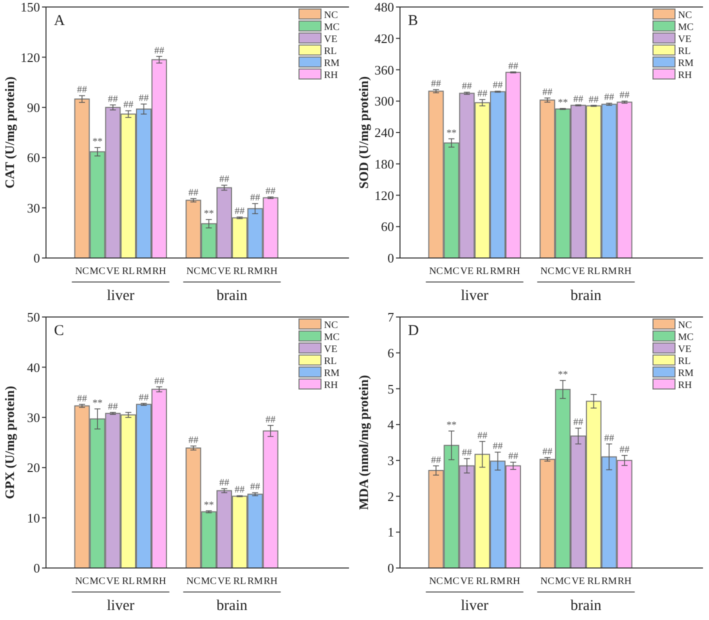  What do you see at coordinates (384, 132) in the screenshot?
I see `y-tick-label: 240` at bounding box center [384, 132].